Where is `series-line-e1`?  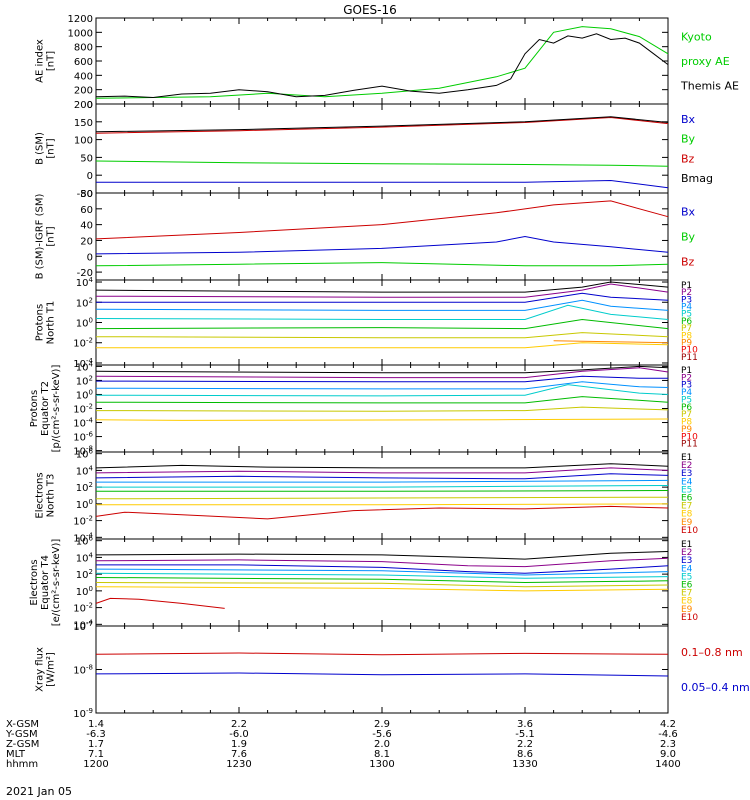
series-line-e1 is located at coordinates (382, 555).